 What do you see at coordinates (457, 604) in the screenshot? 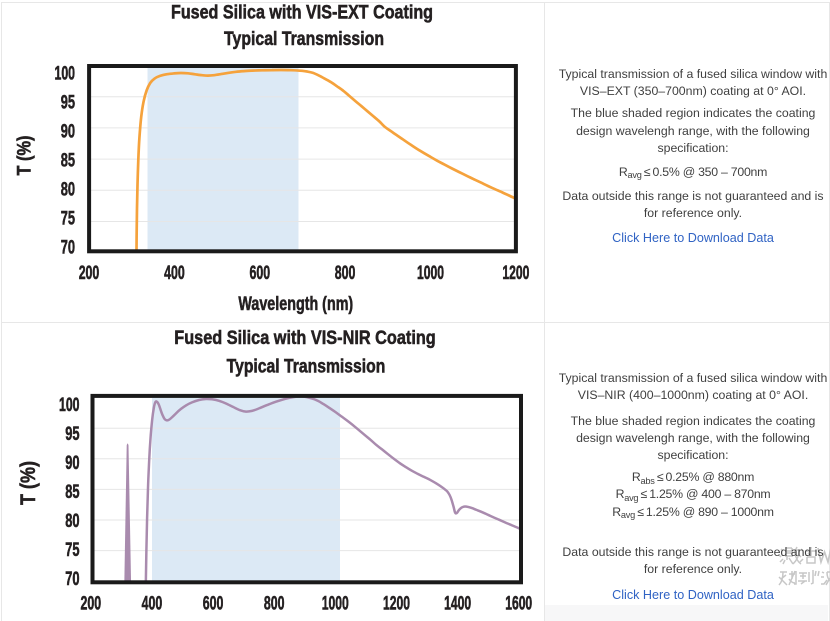
I see `svg-text: 1400` at bounding box center [457, 604].